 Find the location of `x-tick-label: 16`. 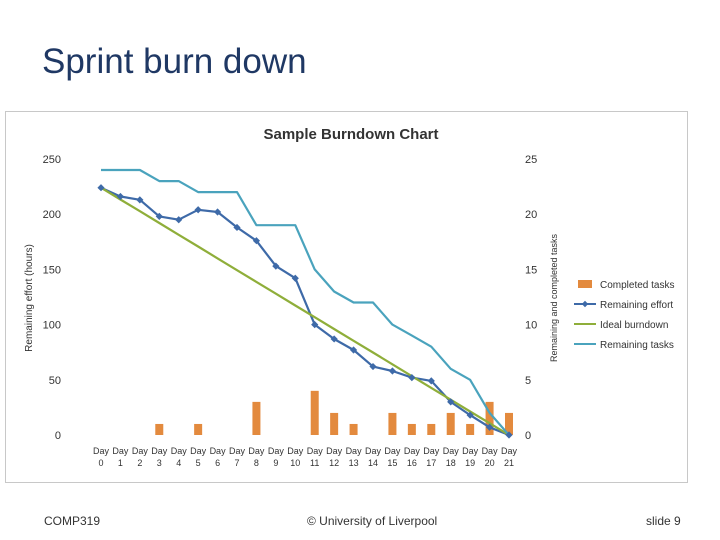

x-tick-label: 16 is located at coordinates (412, 463).